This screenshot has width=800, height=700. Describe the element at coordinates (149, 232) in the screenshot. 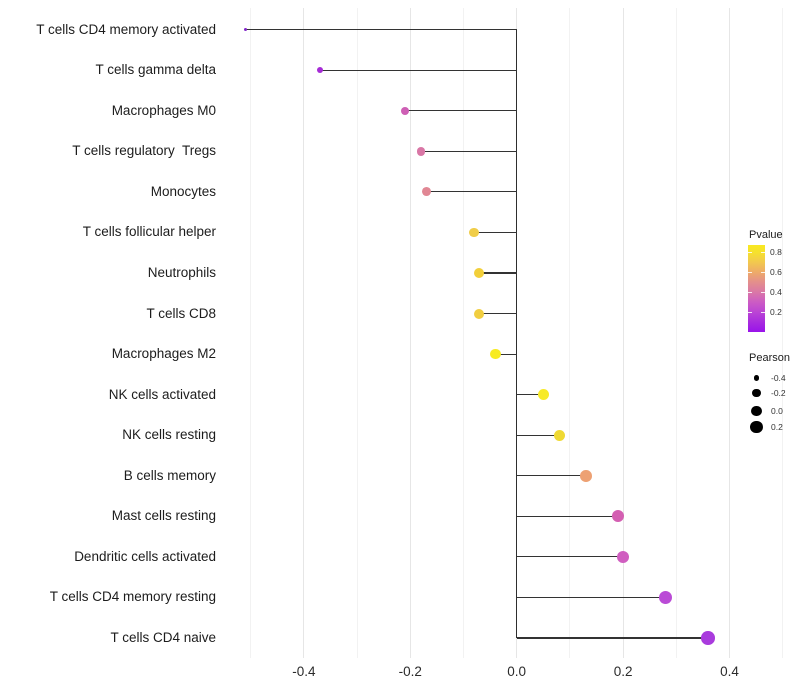

I see `y-axis-label: T cells follicular helper` at that location.